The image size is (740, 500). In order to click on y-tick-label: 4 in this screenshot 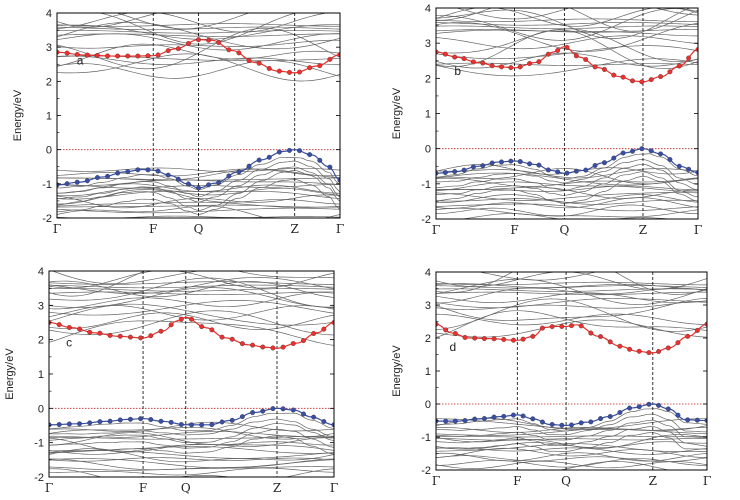, I will do `click(428, 9)`.